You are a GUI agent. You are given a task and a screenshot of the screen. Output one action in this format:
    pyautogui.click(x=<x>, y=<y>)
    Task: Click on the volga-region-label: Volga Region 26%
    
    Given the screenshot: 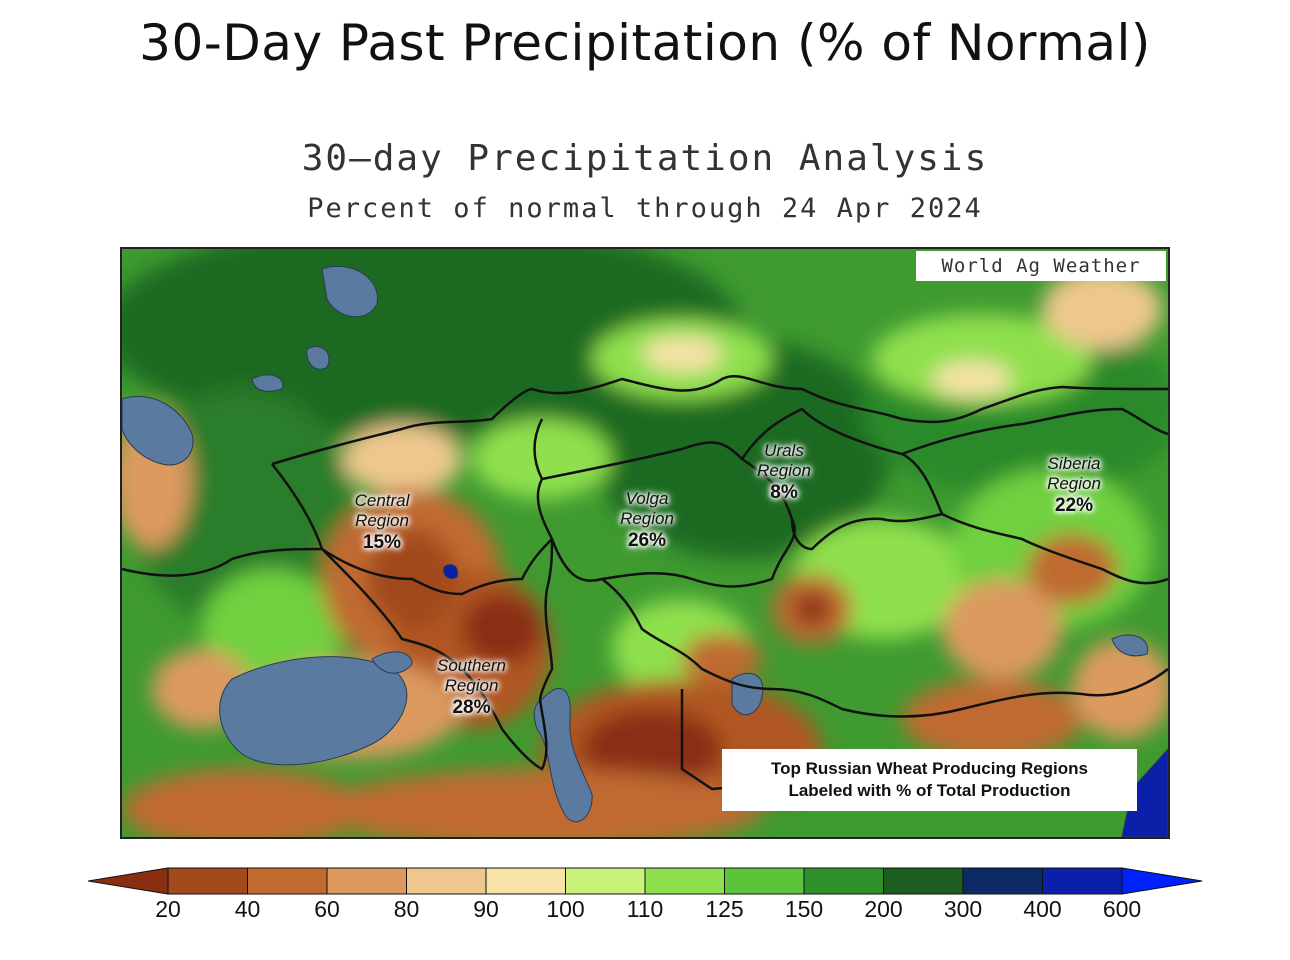 What is the action you would take?
    pyautogui.click(x=647, y=520)
    